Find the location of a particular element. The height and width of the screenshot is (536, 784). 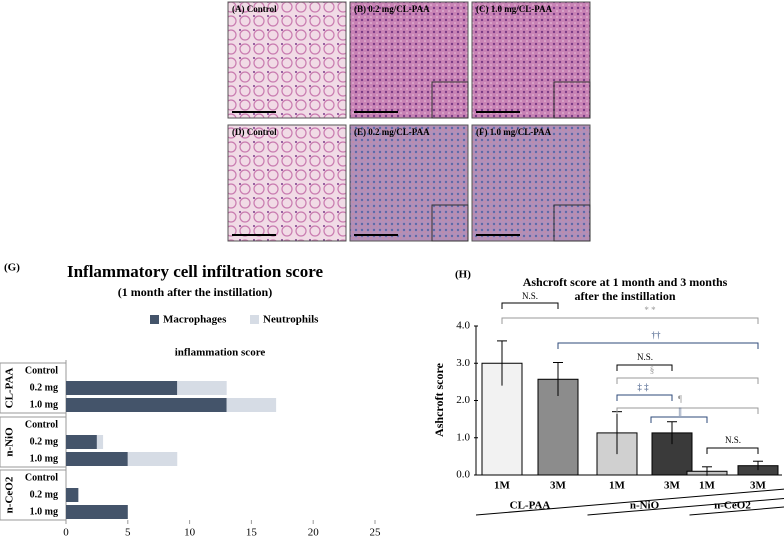

significance-label: †† is located at coordinates (657, 335).